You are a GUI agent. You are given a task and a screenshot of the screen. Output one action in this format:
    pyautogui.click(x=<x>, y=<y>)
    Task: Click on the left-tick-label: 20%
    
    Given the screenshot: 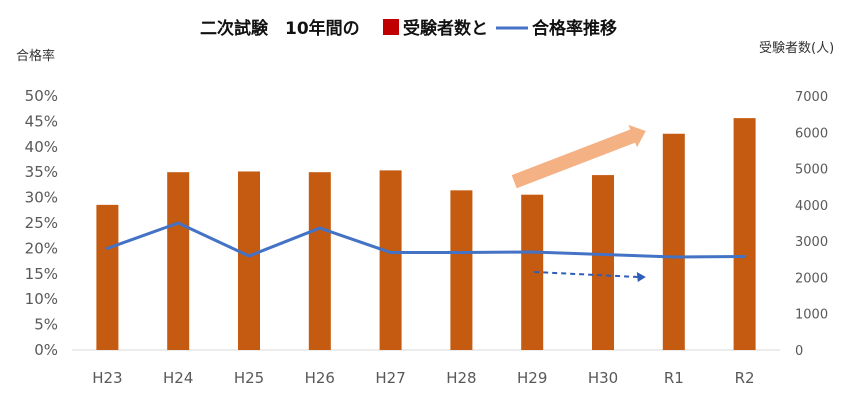 What is the action you would take?
    pyautogui.click(x=41, y=248)
    